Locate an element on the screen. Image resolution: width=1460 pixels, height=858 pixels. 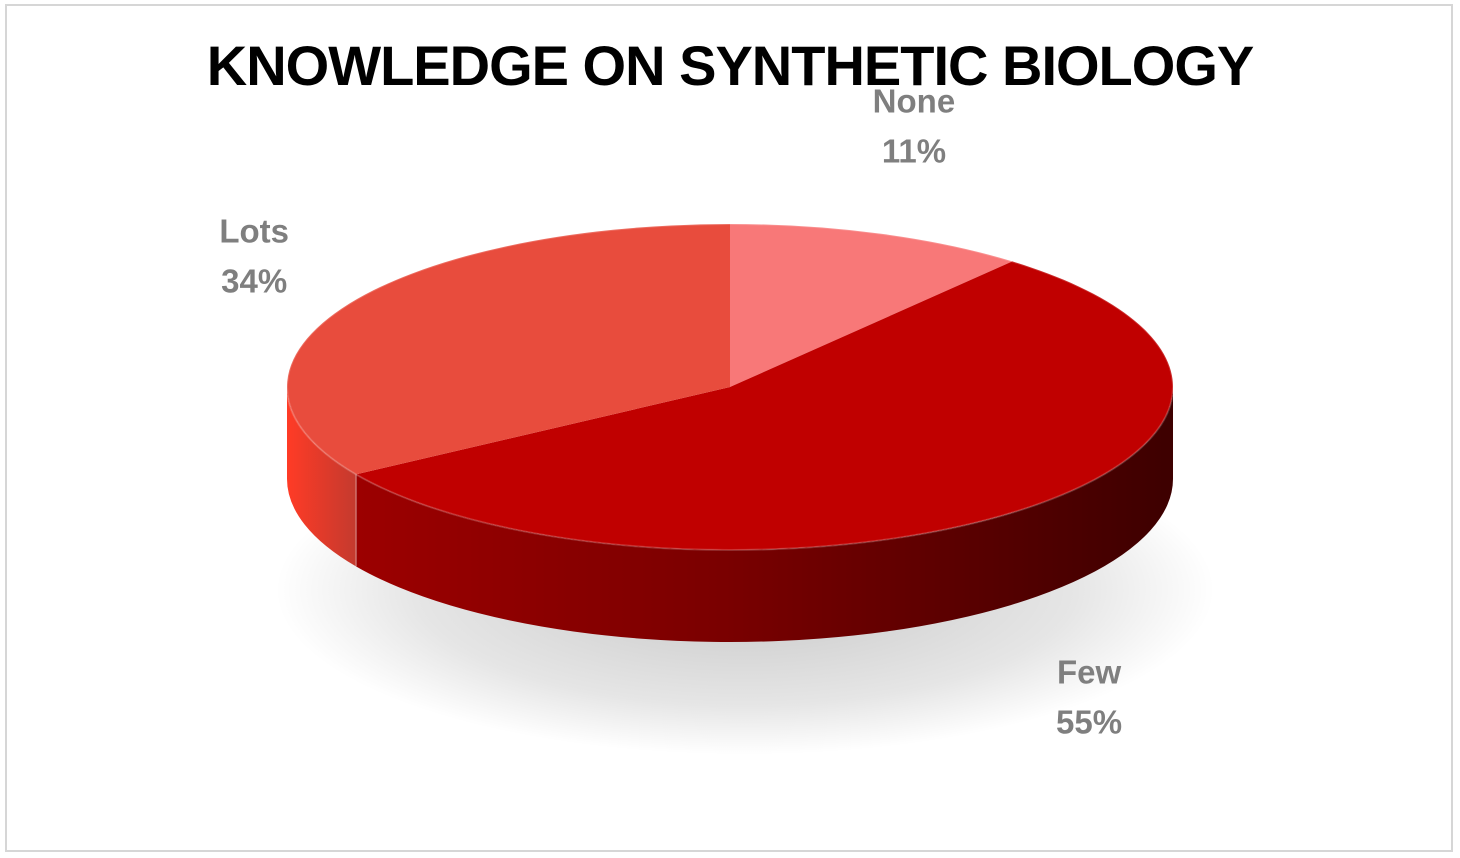
data-label-few: Few 55% is located at coordinates (1089, 696).